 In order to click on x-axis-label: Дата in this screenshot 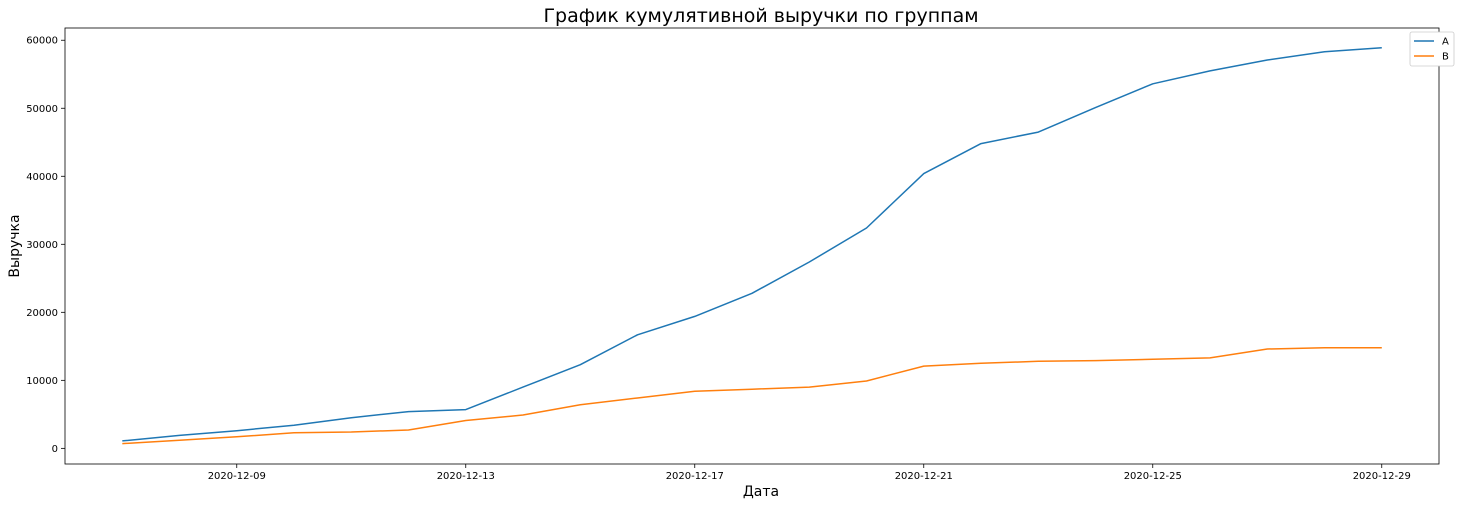, I will do `click(761, 492)`.